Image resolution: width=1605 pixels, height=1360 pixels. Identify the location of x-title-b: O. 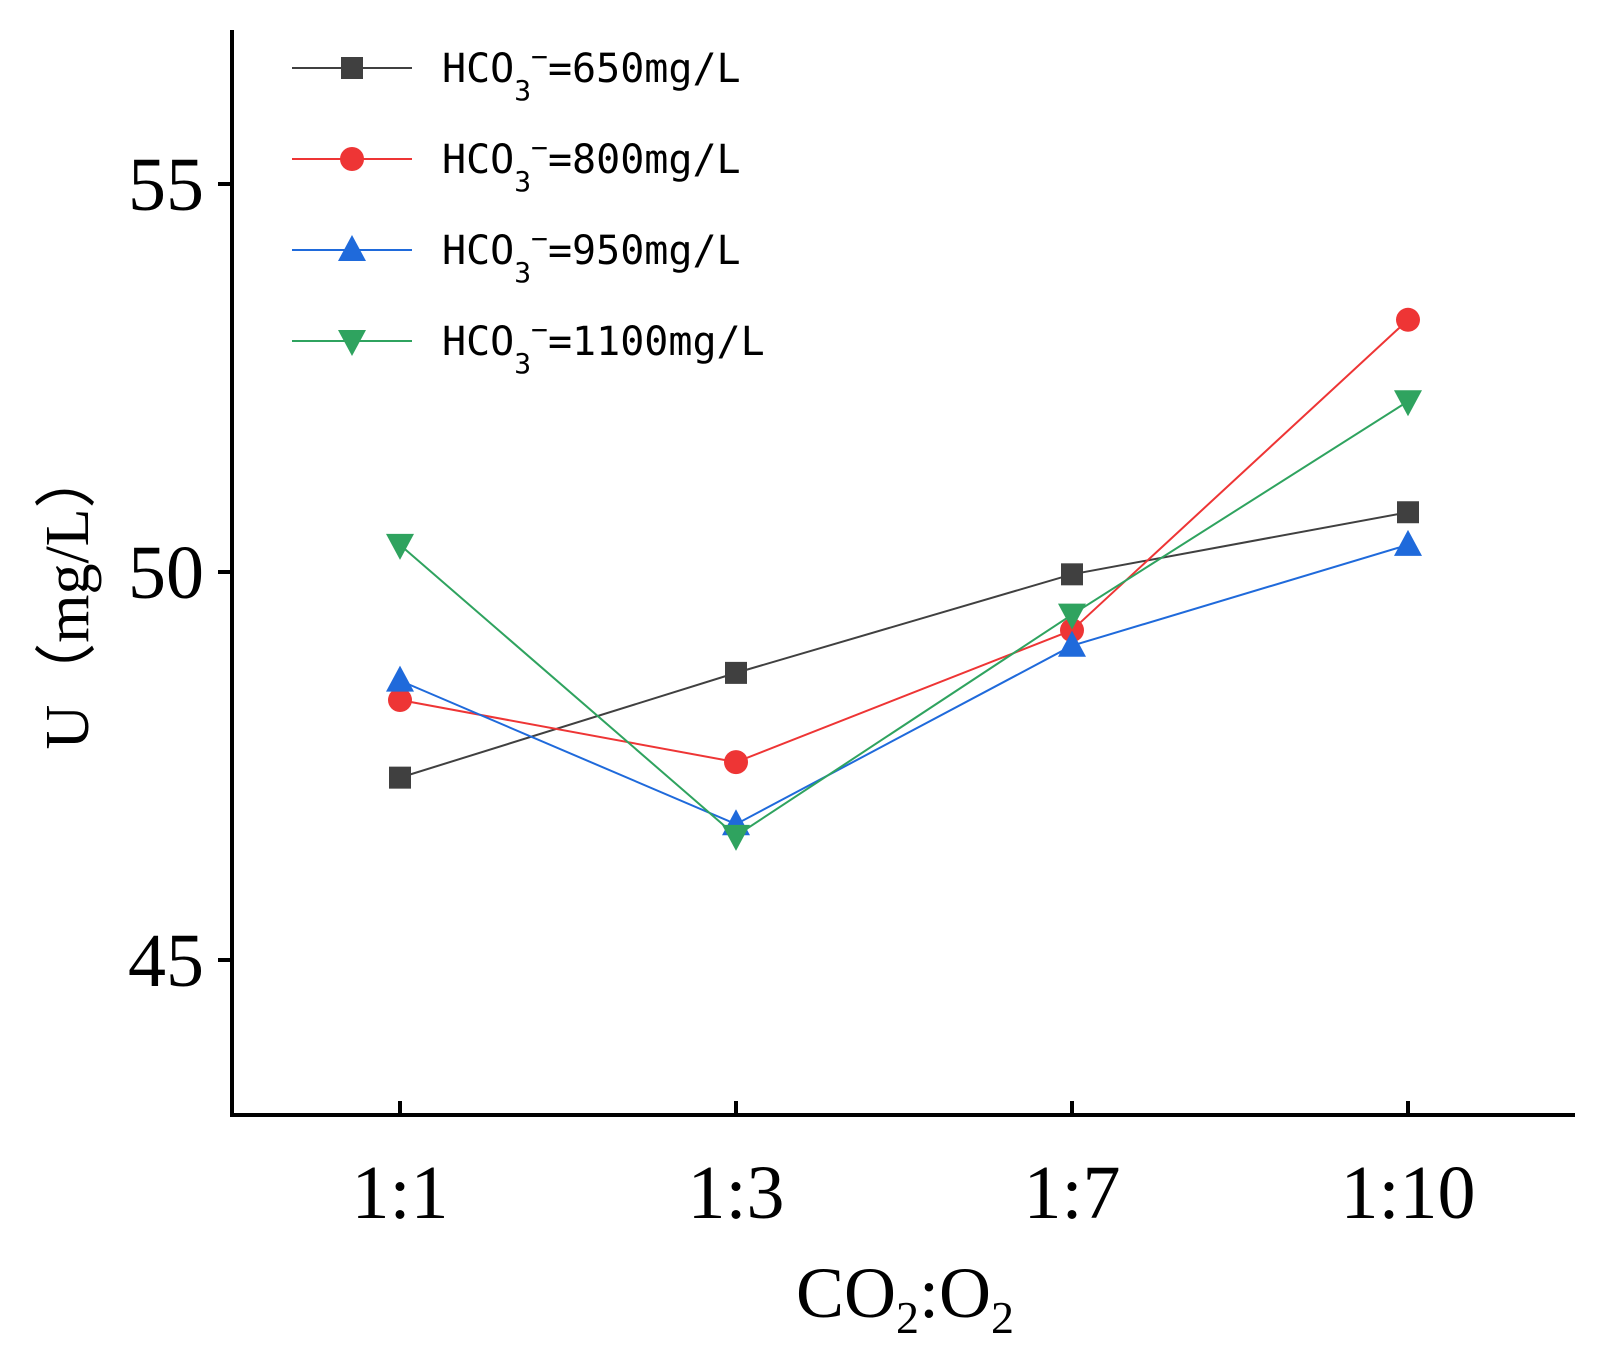
(965, 1293).